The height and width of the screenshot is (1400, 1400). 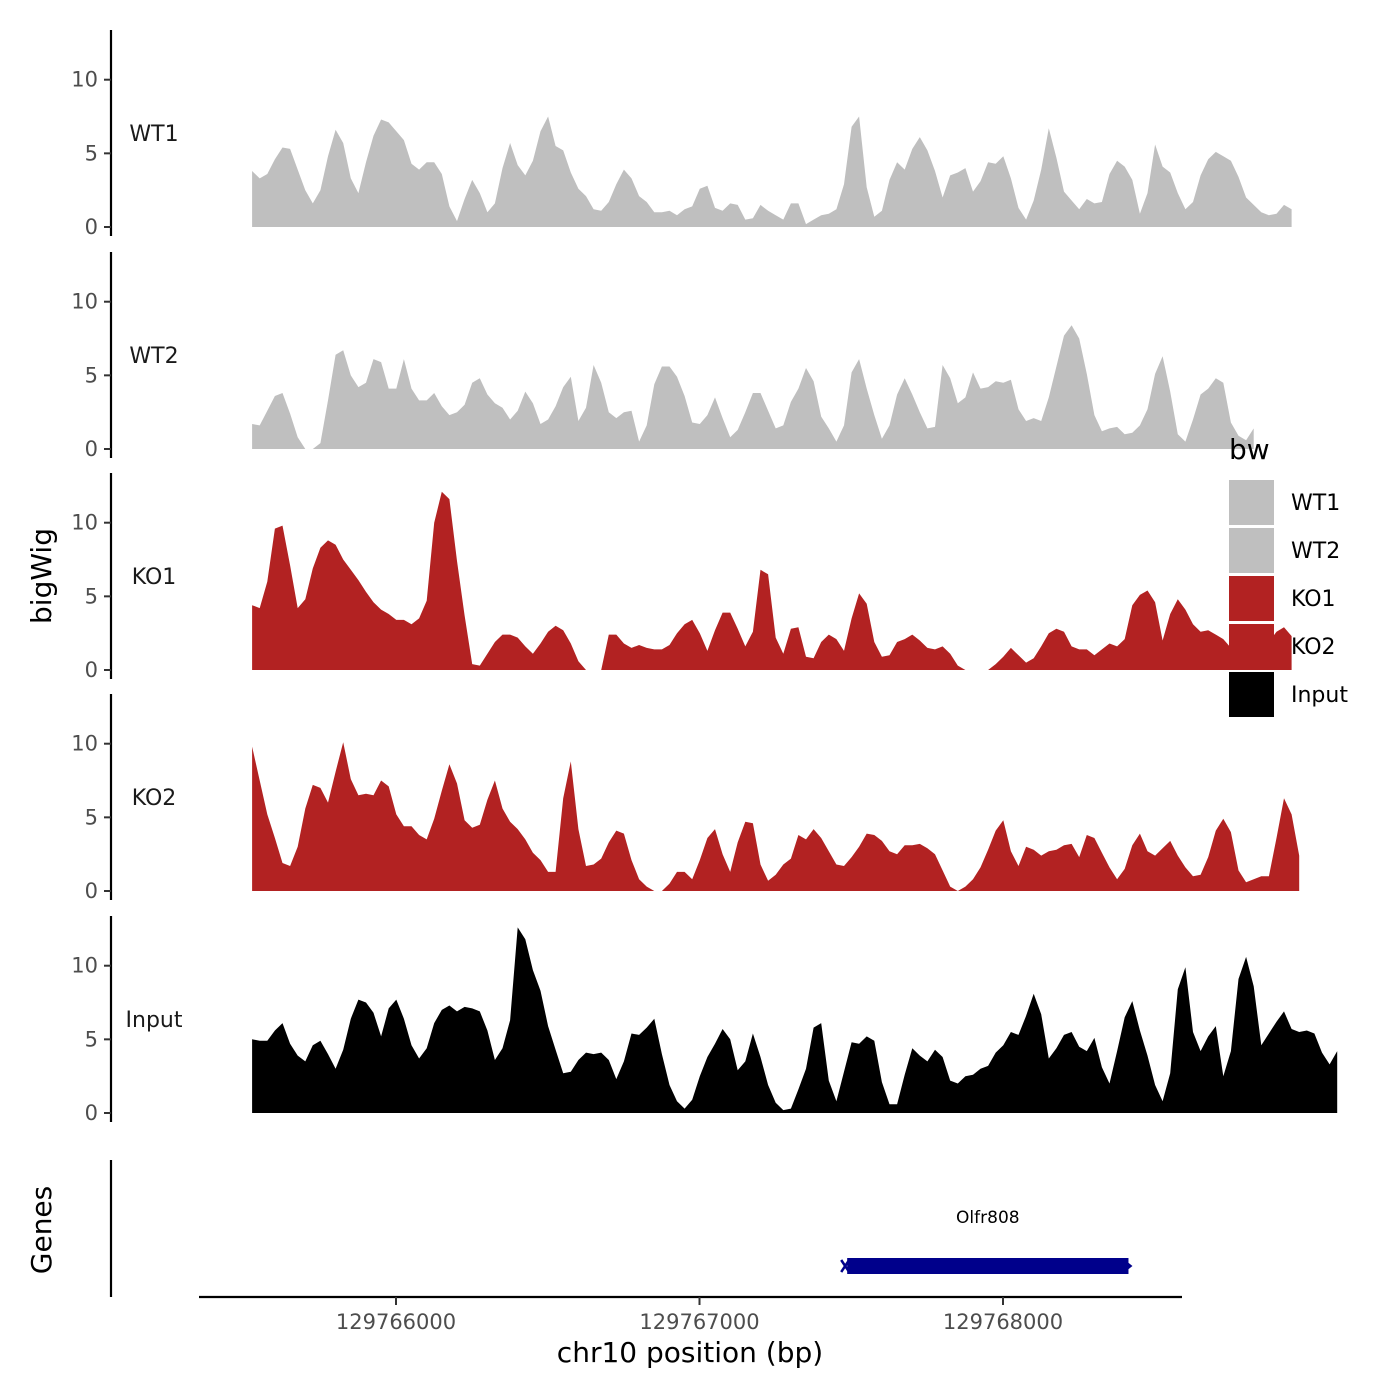 What do you see at coordinates (41, 1230) in the screenshot?
I see `gene-panel-title: Genes` at bounding box center [41, 1230].